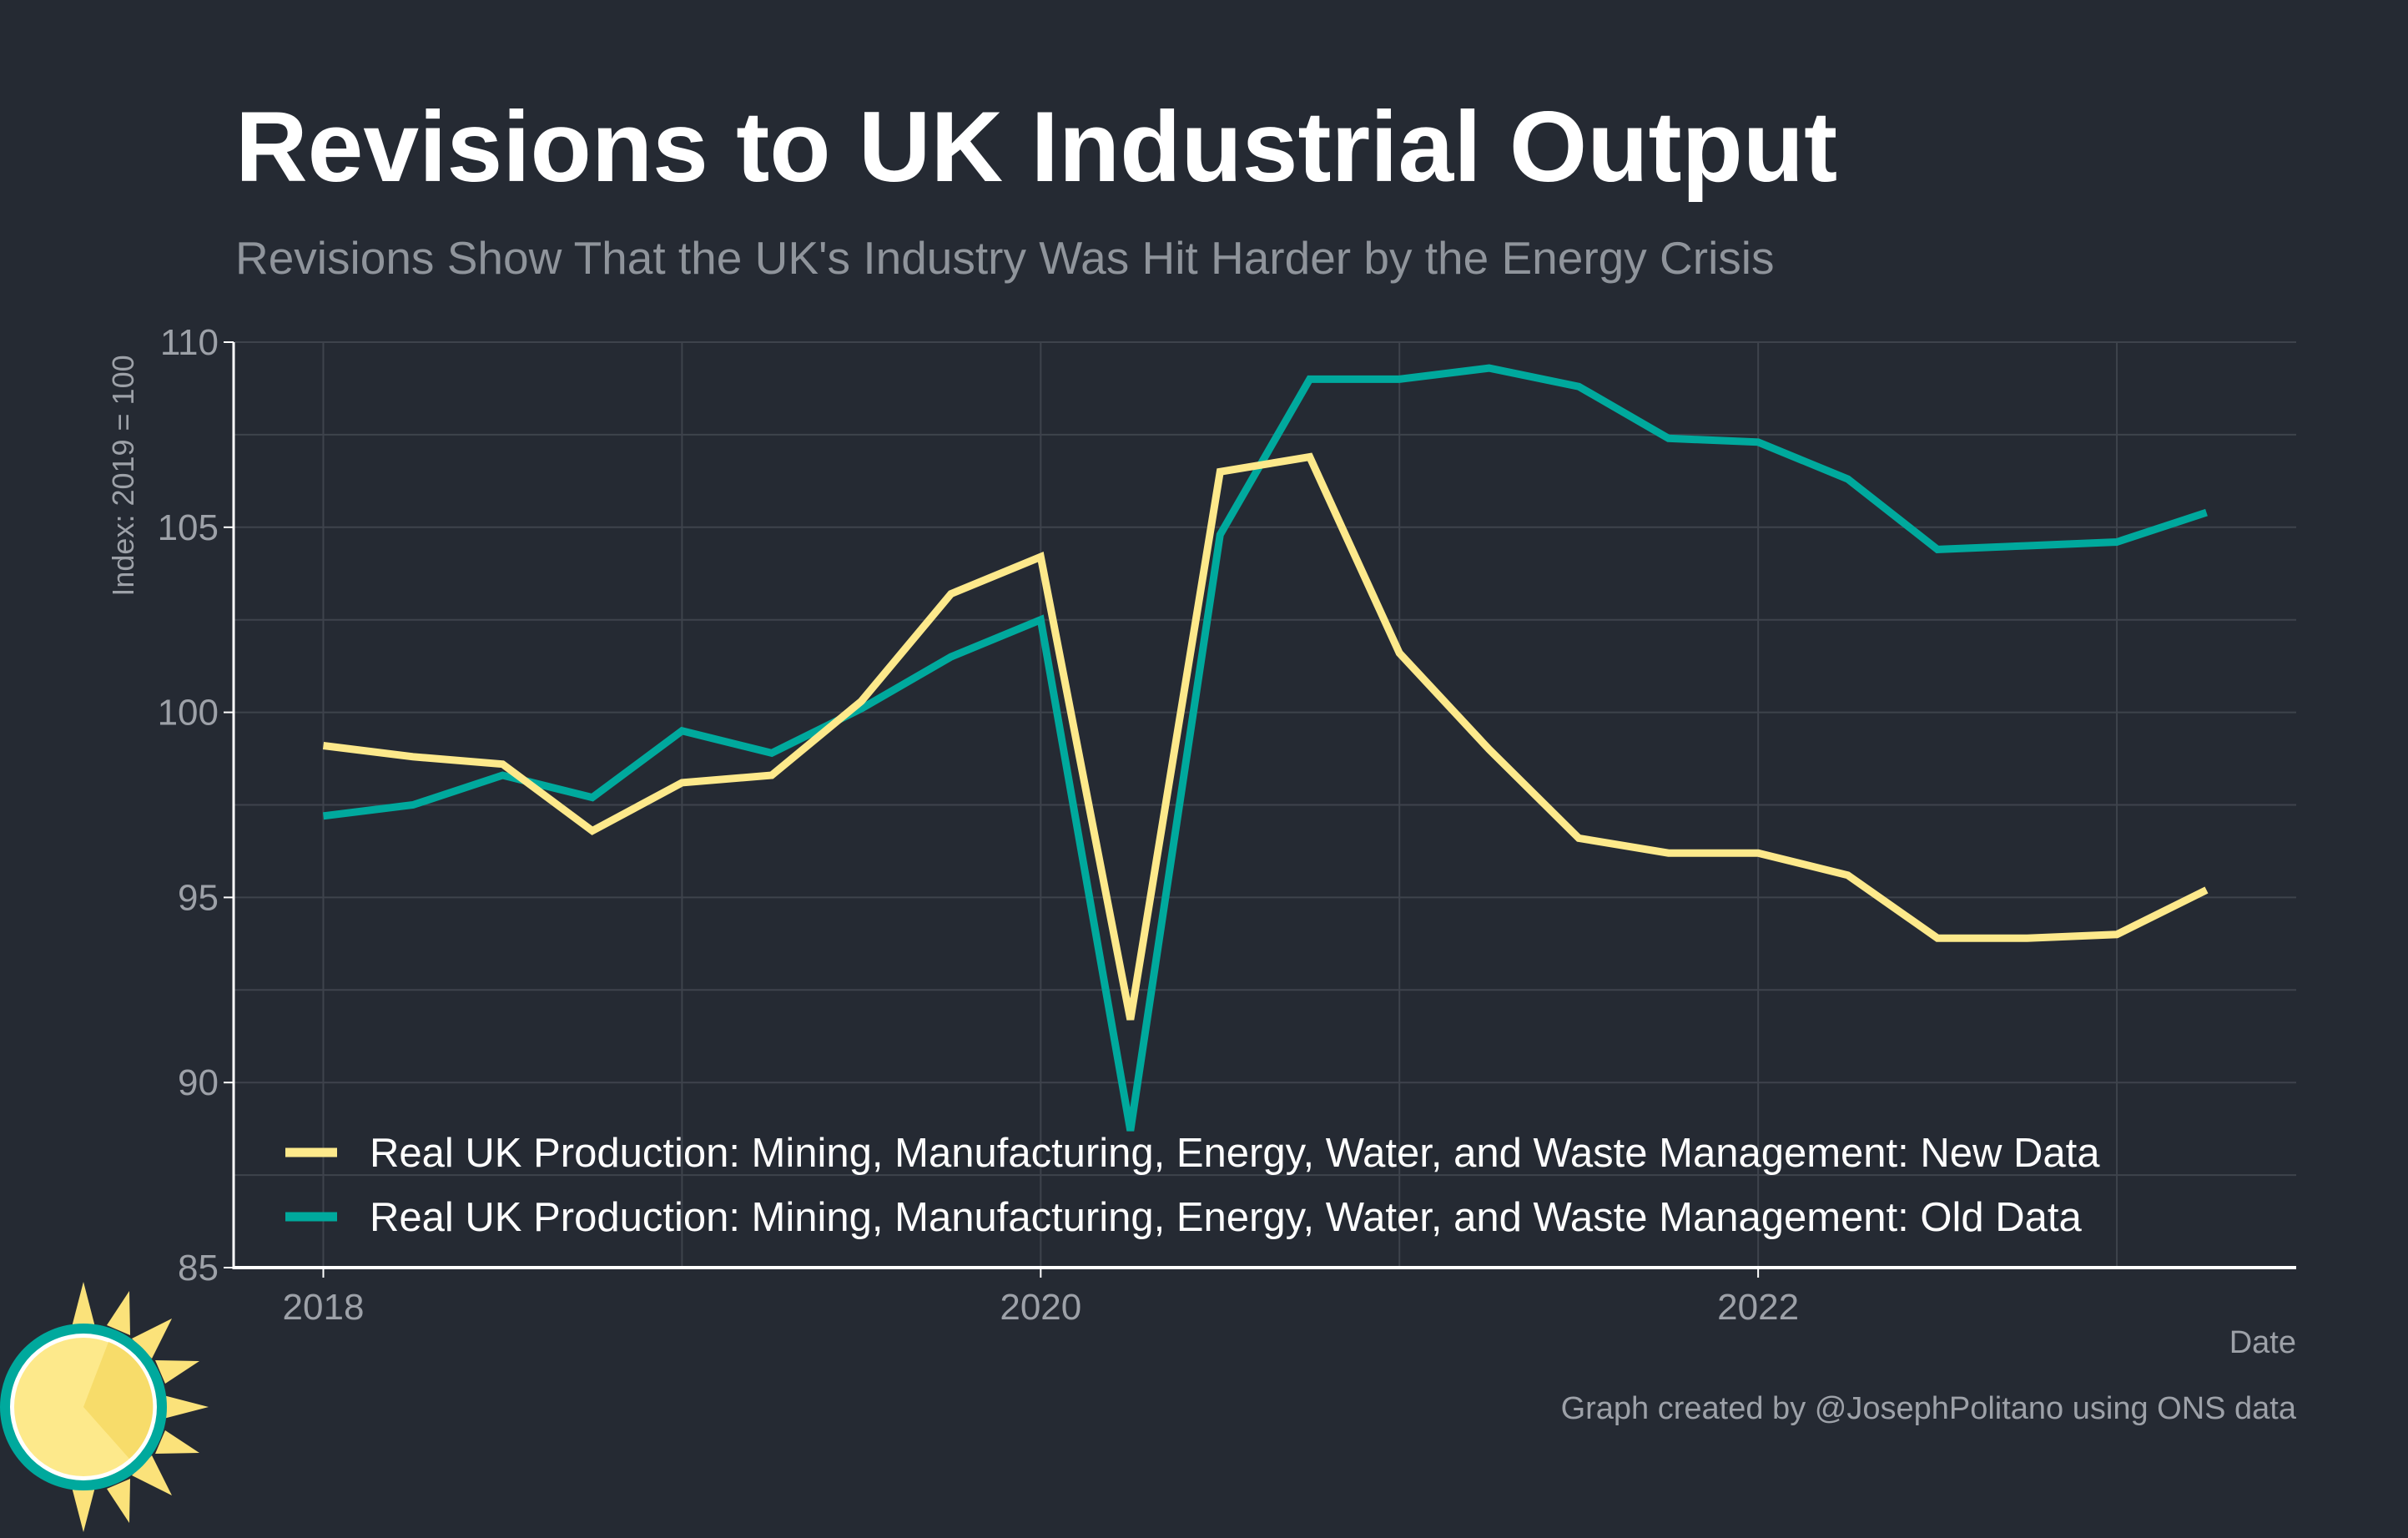 The height and width of the screenshot is (1538, 2408). I want to click on y-tick-label: 85, so click(198, 1268).